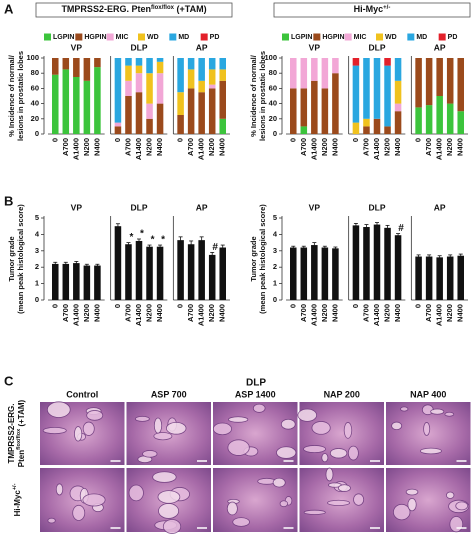 The image size is (474, 536). What do you see at coordinates (163, 8) in the screenshot?
I see `title-sup: flox/flox` at bounding box center [163, 8].